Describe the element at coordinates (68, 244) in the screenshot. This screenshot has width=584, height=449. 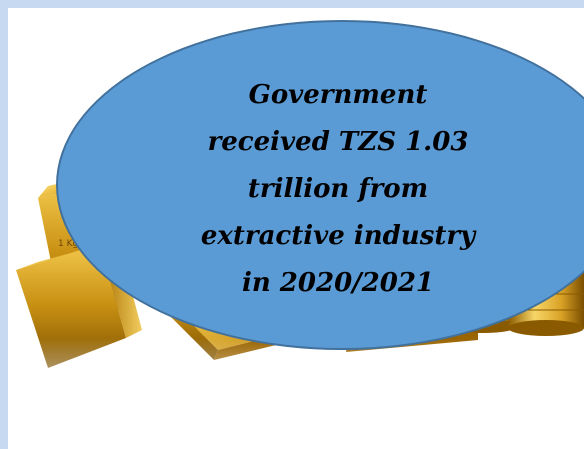
I see `svg-text: 1 Kg` at that location.